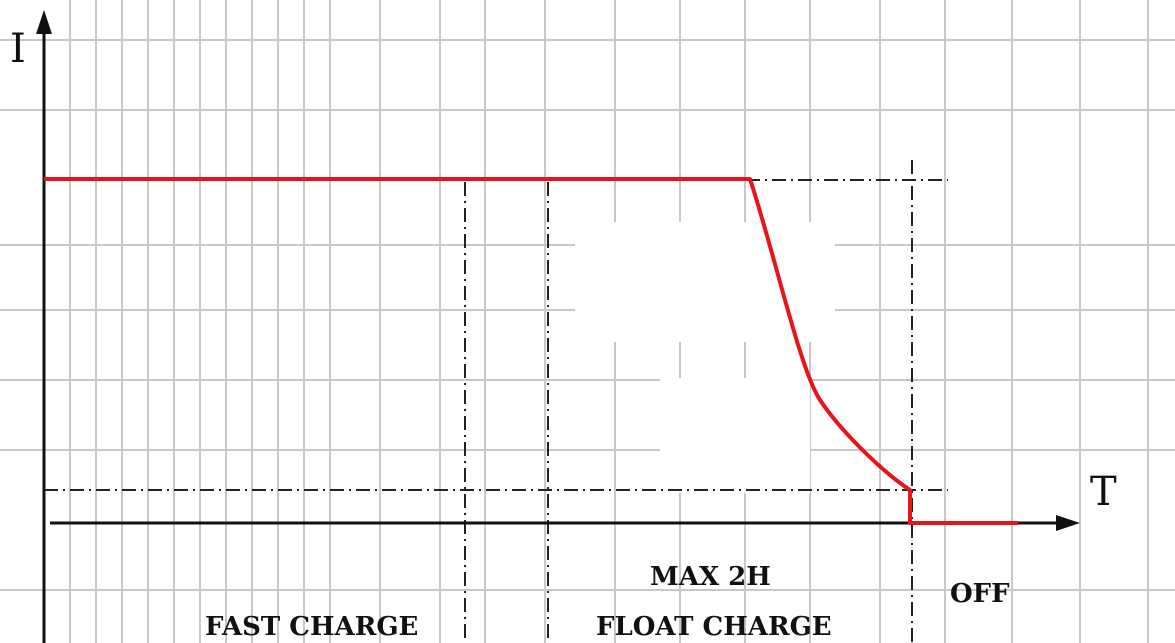  Describe the element at coordinates (714, 627) in the screenshot. I see `float-charge-label: FLOAT CHARGE` at that location.